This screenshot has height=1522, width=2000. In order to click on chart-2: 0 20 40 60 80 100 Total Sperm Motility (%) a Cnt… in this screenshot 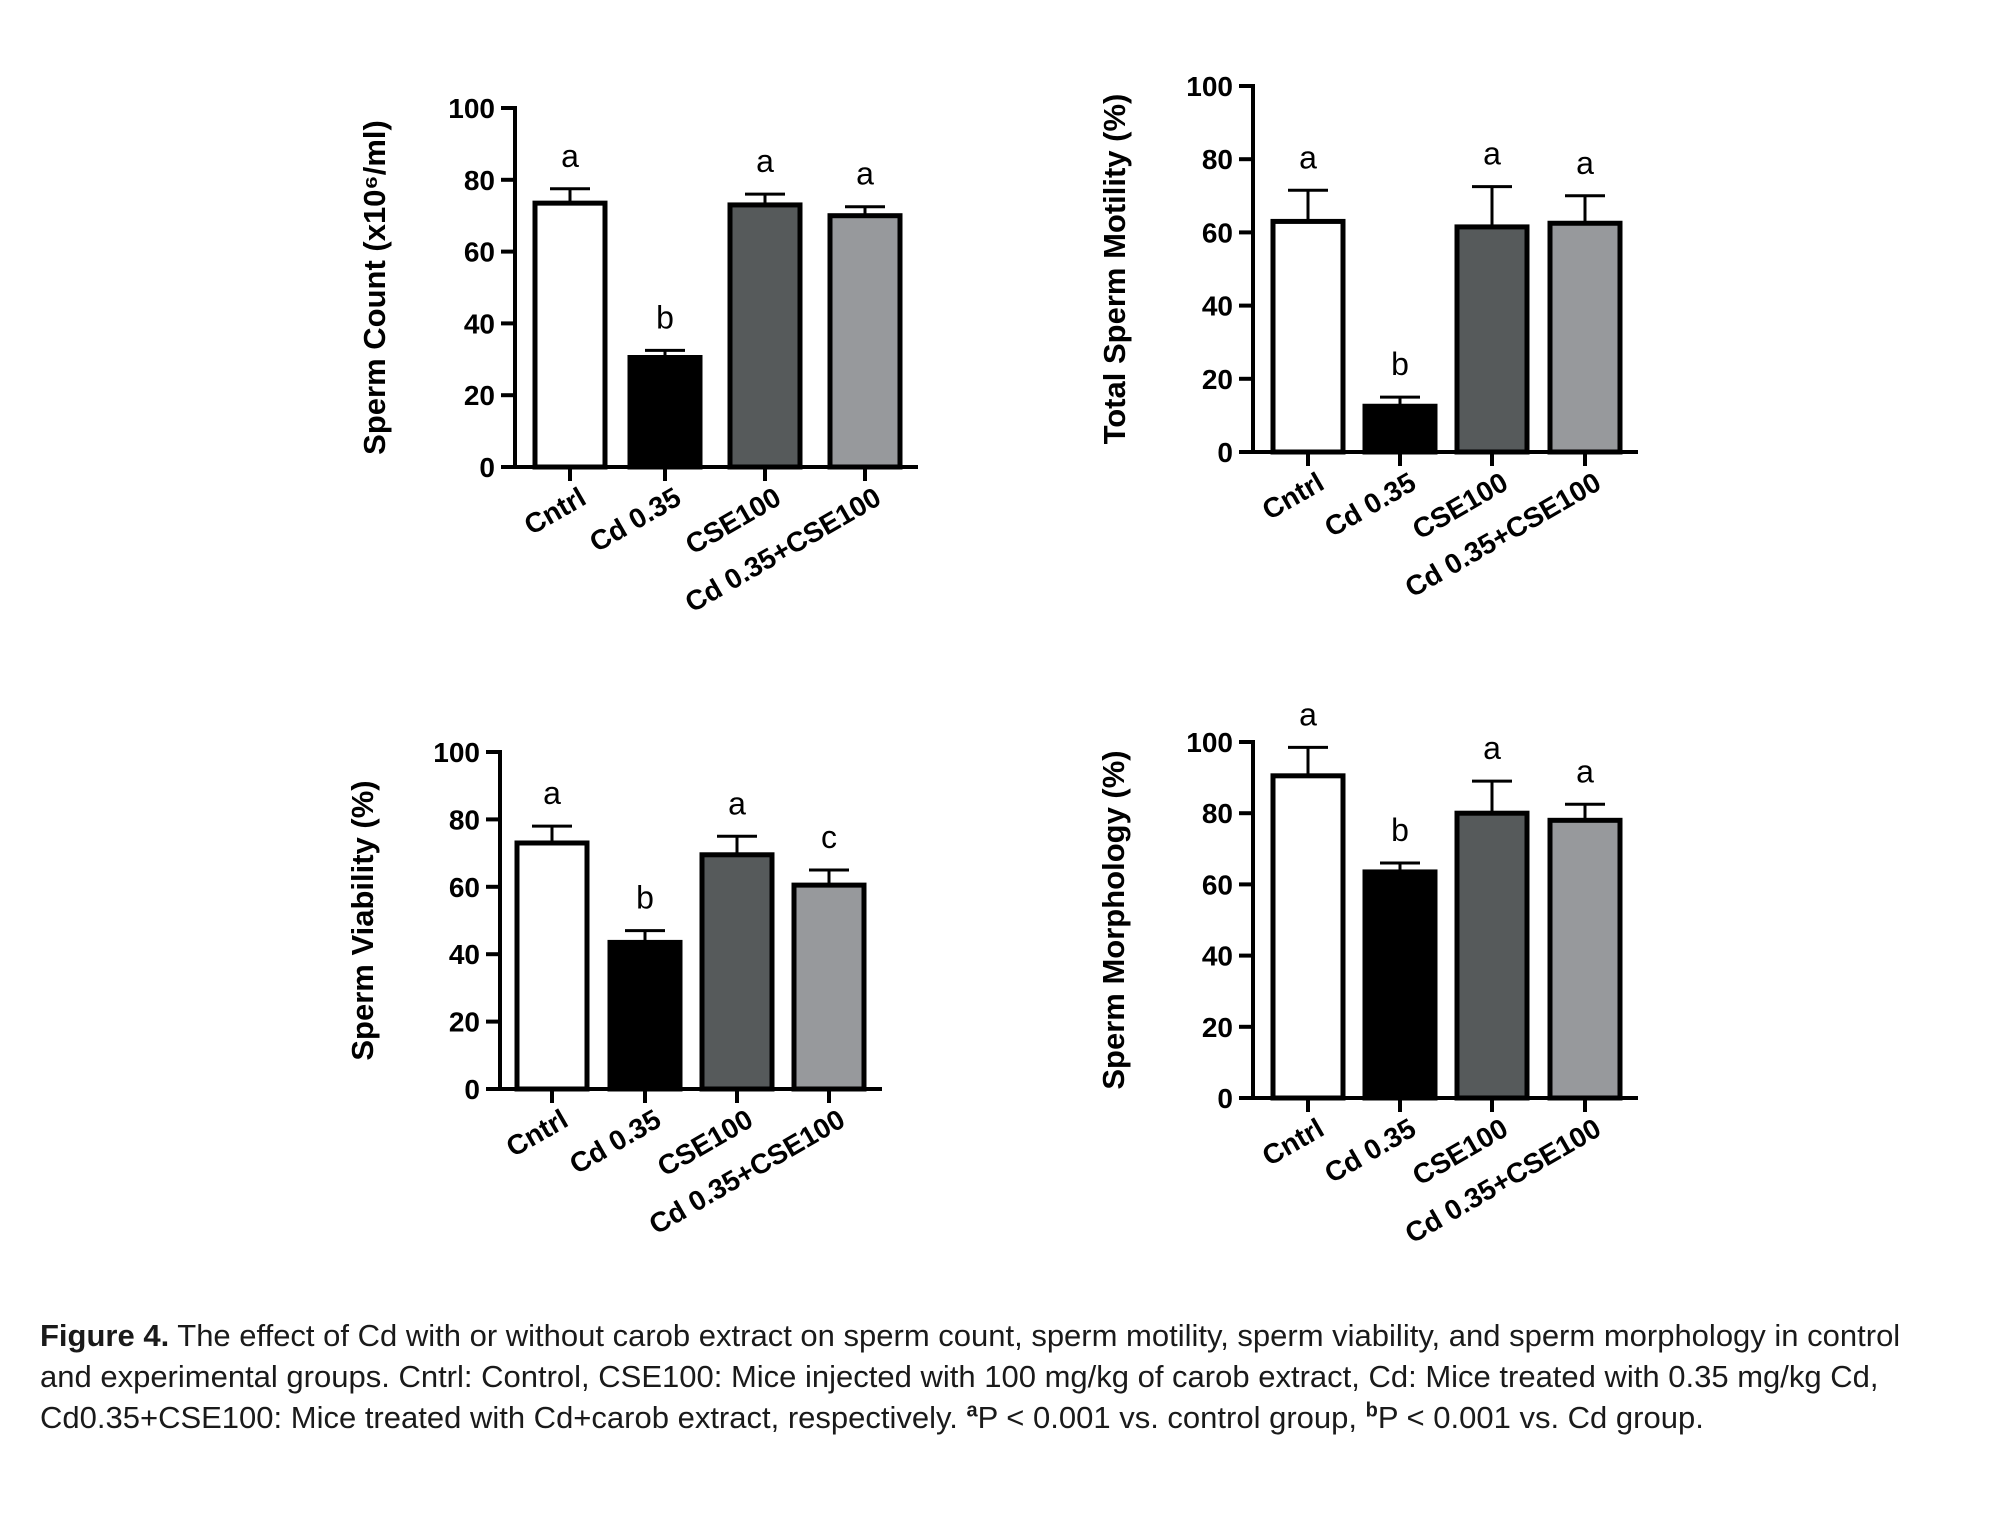, I will do `click(1367, 337)`.